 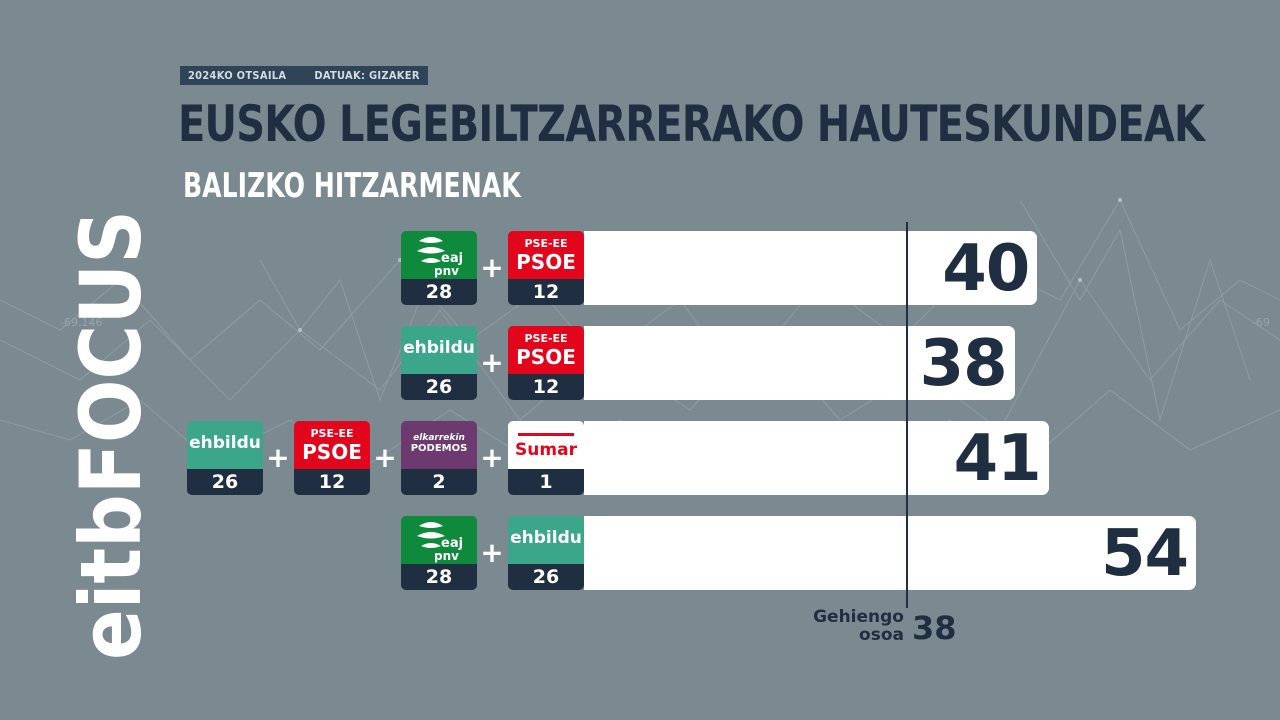 What do you see at coordinates (116, 435) in the screenshot?
I see `logo-text: eitbFOCUS` at bounding box center [116, 435].